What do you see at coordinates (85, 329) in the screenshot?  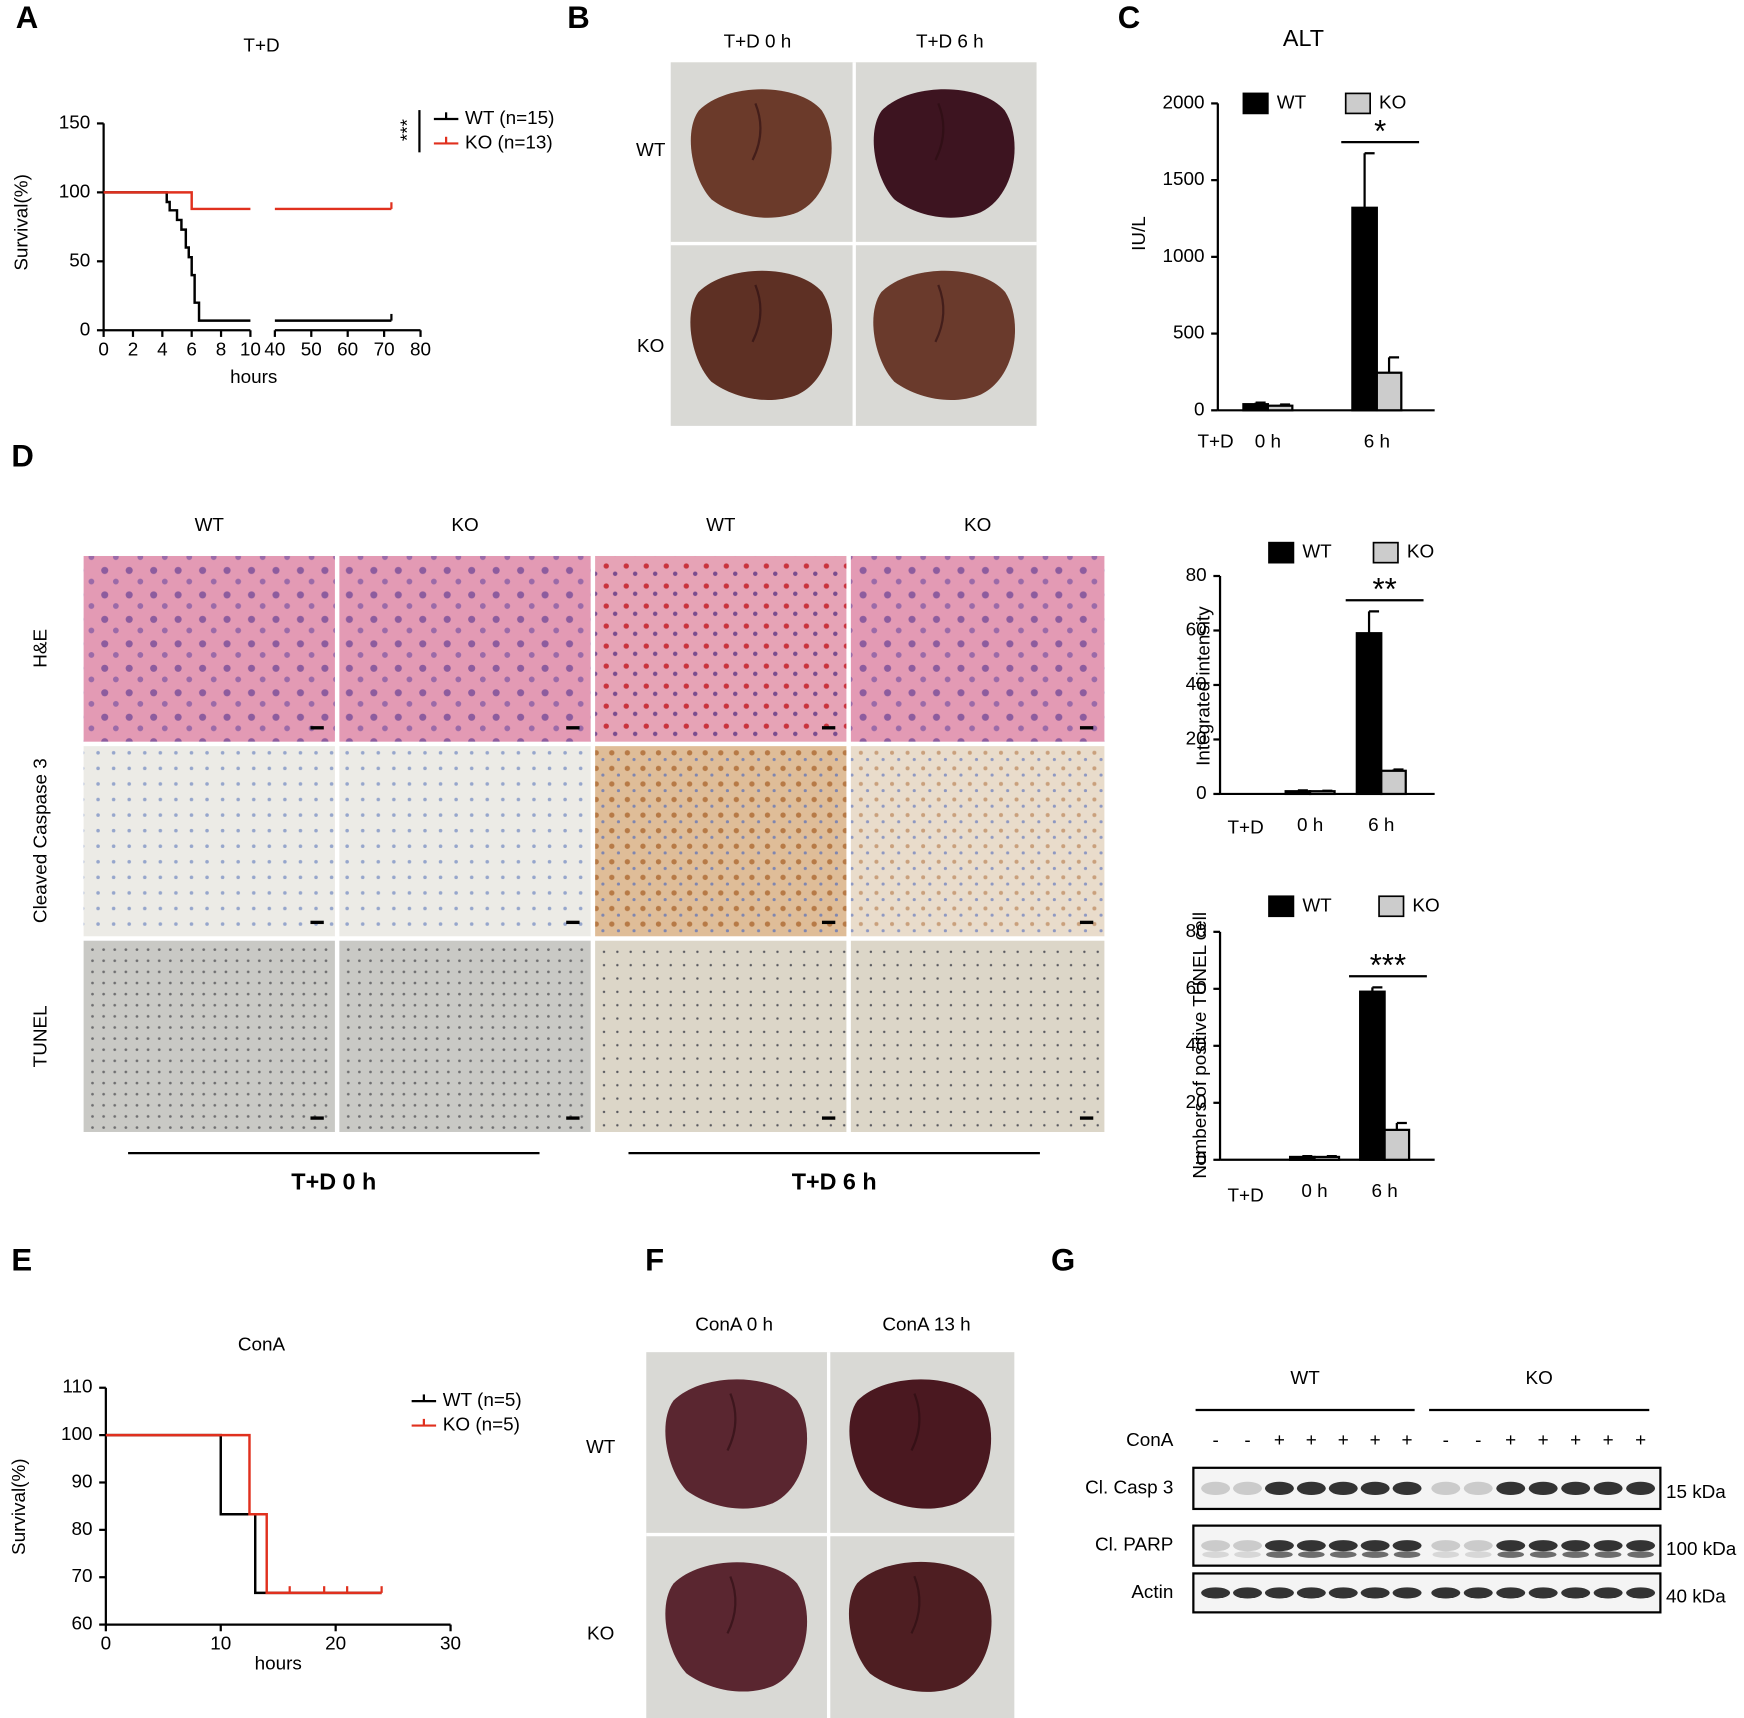 I see `y-tick-label: 0` at bounding box center [85, 329].